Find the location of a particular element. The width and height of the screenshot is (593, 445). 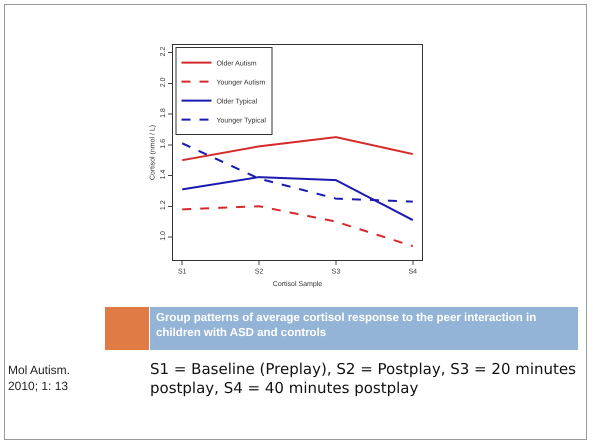

text: S1 = Baseline (Preplay), S2 = Postplay, S3 = 20 minutes postplay, S4 = 40 minutes postplay is located at coordinates (363, 379).